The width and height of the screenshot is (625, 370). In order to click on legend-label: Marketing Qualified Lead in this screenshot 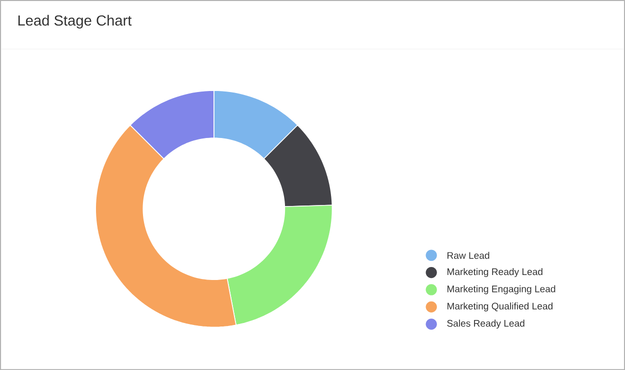, I will do `click(499, 307)`.